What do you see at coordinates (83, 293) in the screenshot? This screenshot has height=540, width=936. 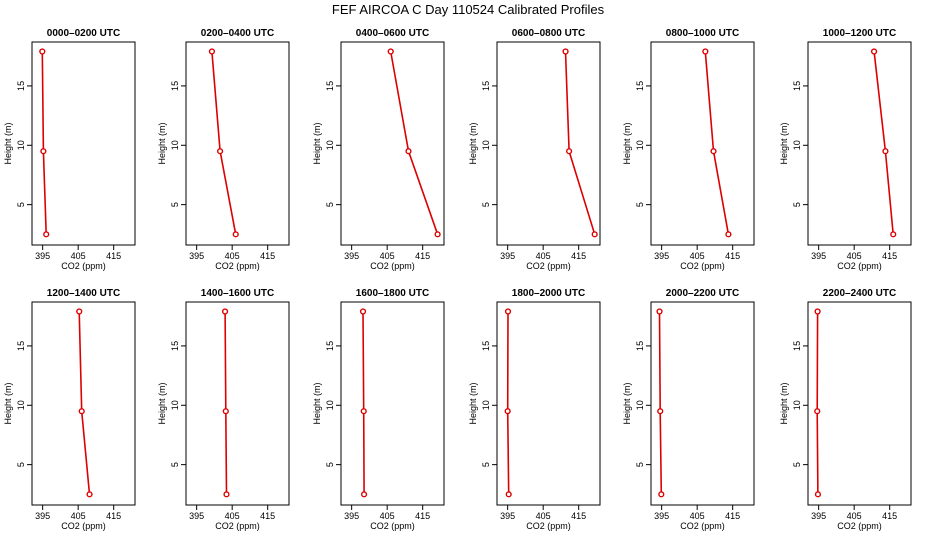 I see `panel-title: 1200–1400 UTC` at bounding box center [83, 293].